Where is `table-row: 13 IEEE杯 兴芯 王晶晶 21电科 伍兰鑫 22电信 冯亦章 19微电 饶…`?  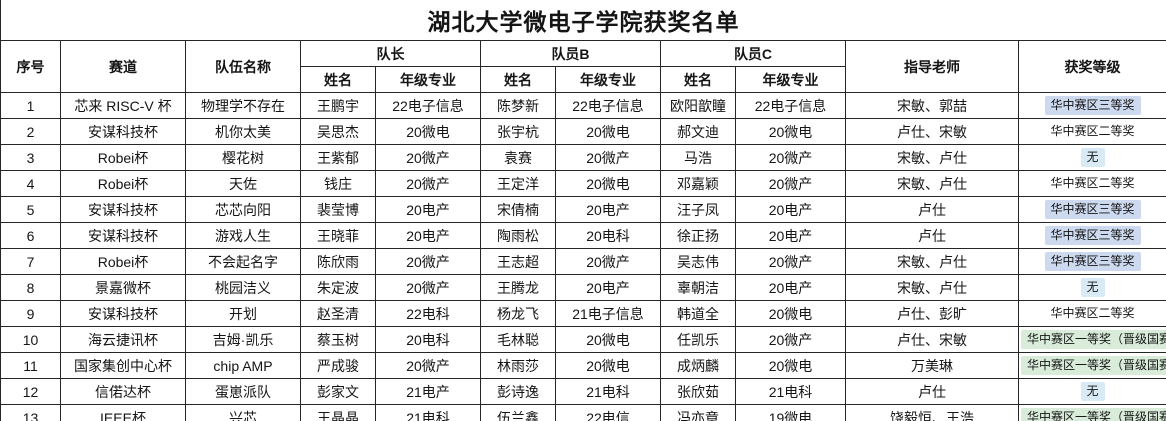
table-row: 13 IEEE杯 兴芯 王晶晶 21电科 伍兰鑫 22电信 冯亦章 19微电 饶… is located at coordinates (583, 412).